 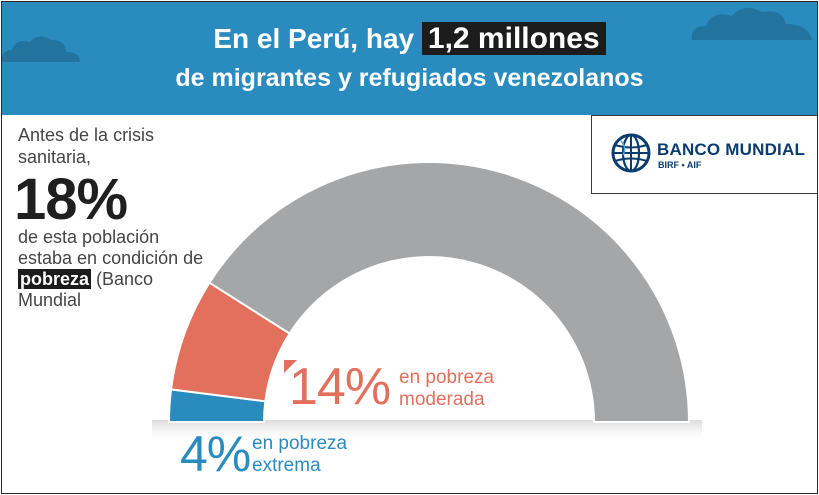 What do you see at coordinates (215, 454) in the screenshot?
I see `extrema-value: 4%` at bounding box center [215, 454].